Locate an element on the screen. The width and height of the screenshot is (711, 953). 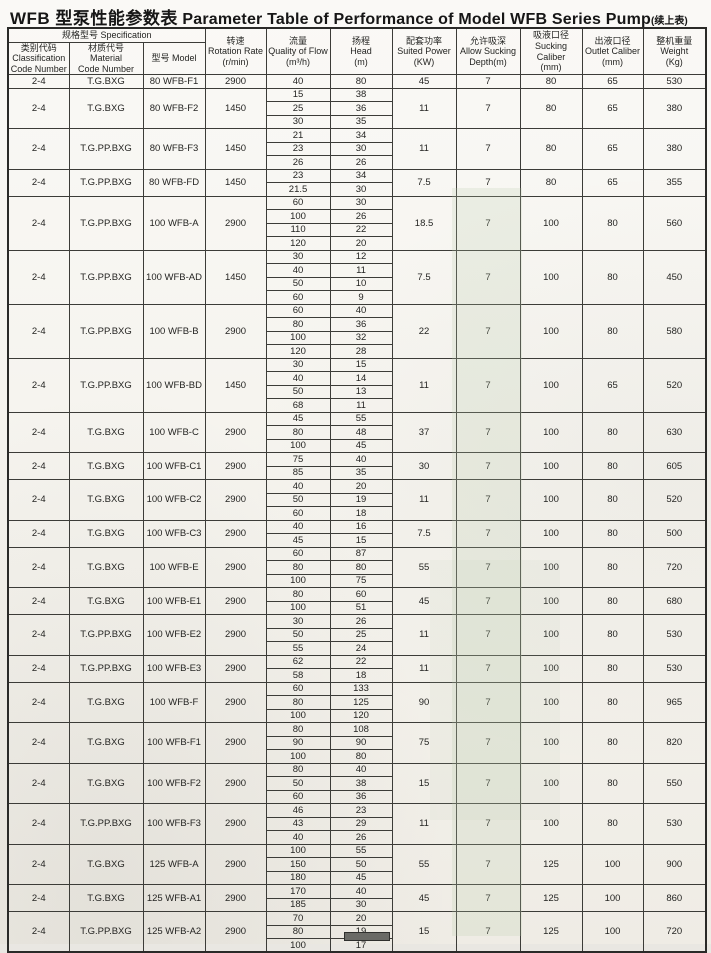
cell-flow: 26 is located at coordinates (298, 162).